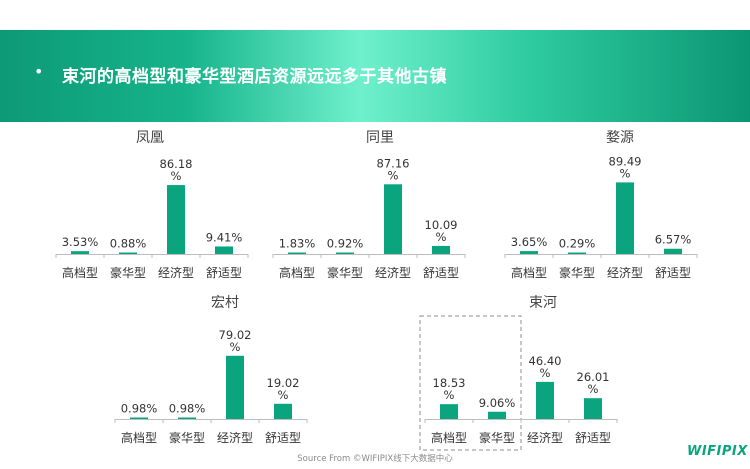  Describe the element at coordinates (128, 244) in the screenshot. I see `data-label: 0.88%` at that location.